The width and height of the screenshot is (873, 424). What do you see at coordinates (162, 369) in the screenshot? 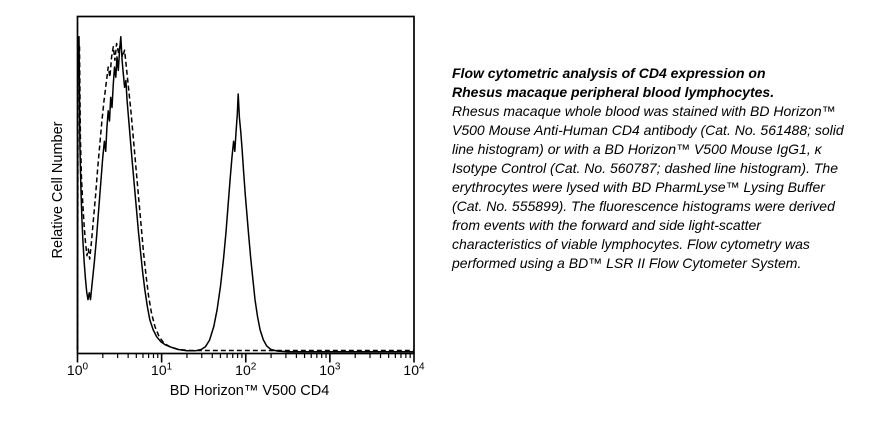
I see `x-tick-label-10e1: 10¹` at bounding box center [162, 369].